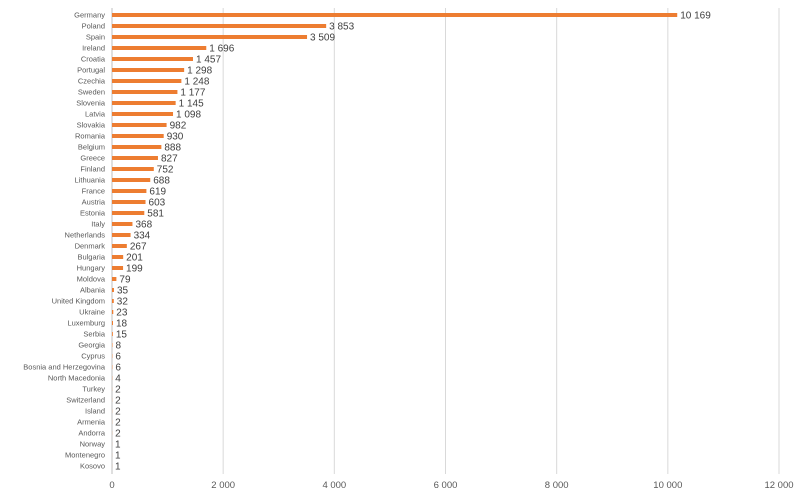 The width and height of the screenshot is (800, 493). I want to click on category-label: Cyprus, so click(93, 356).